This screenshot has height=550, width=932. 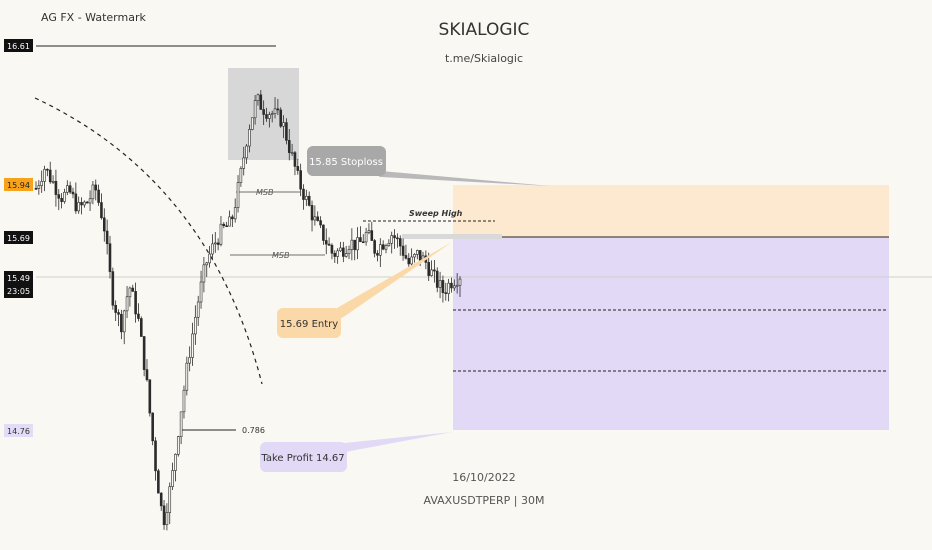 What do you see at coordinates (484, 30) in the screenshot?
I see `brand-title: SKIALOGIC` at bounding box center [484, 30].